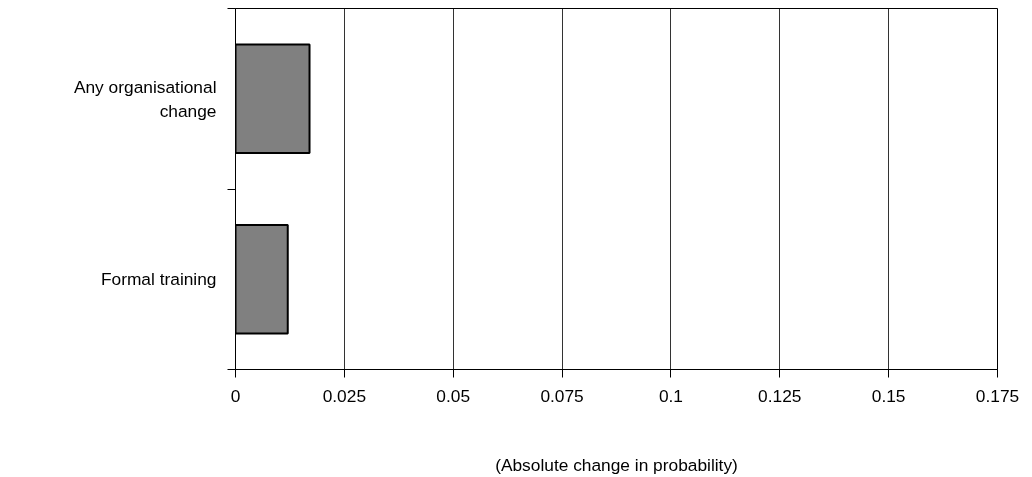 This screenshot has width=1032, height=477. What do you see at coordinates (235, 395) in the screenshot?
I see `x-tick-label: 0` at bounding box center [235, 395].